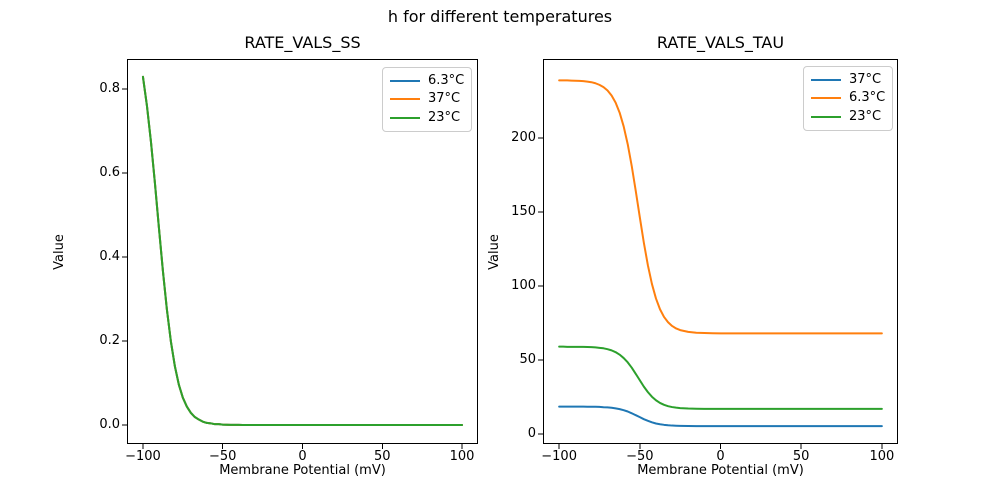 This screenshot has height=500, width=1000. I want to click on tau-plot-title: RATE_VALS_TAU, so click(720, 42).